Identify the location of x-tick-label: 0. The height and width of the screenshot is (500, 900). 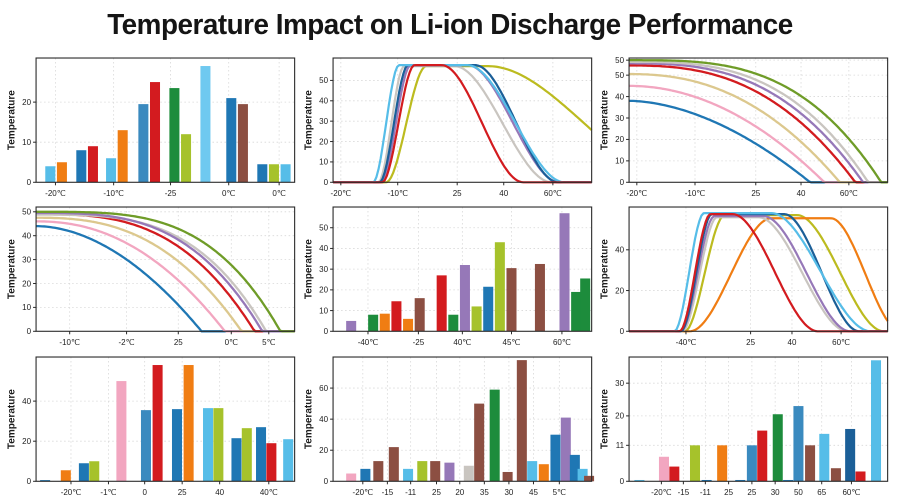
(144, 491).